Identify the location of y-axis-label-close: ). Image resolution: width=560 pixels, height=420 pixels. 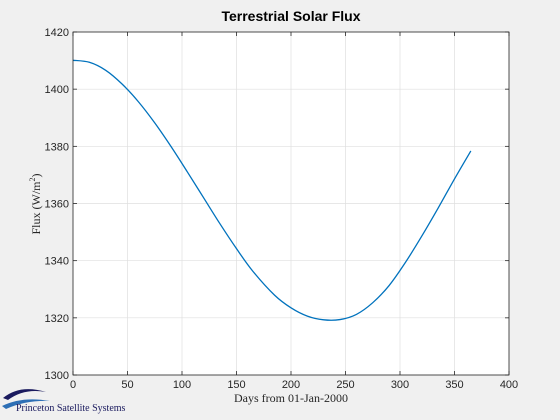
(36, 176).